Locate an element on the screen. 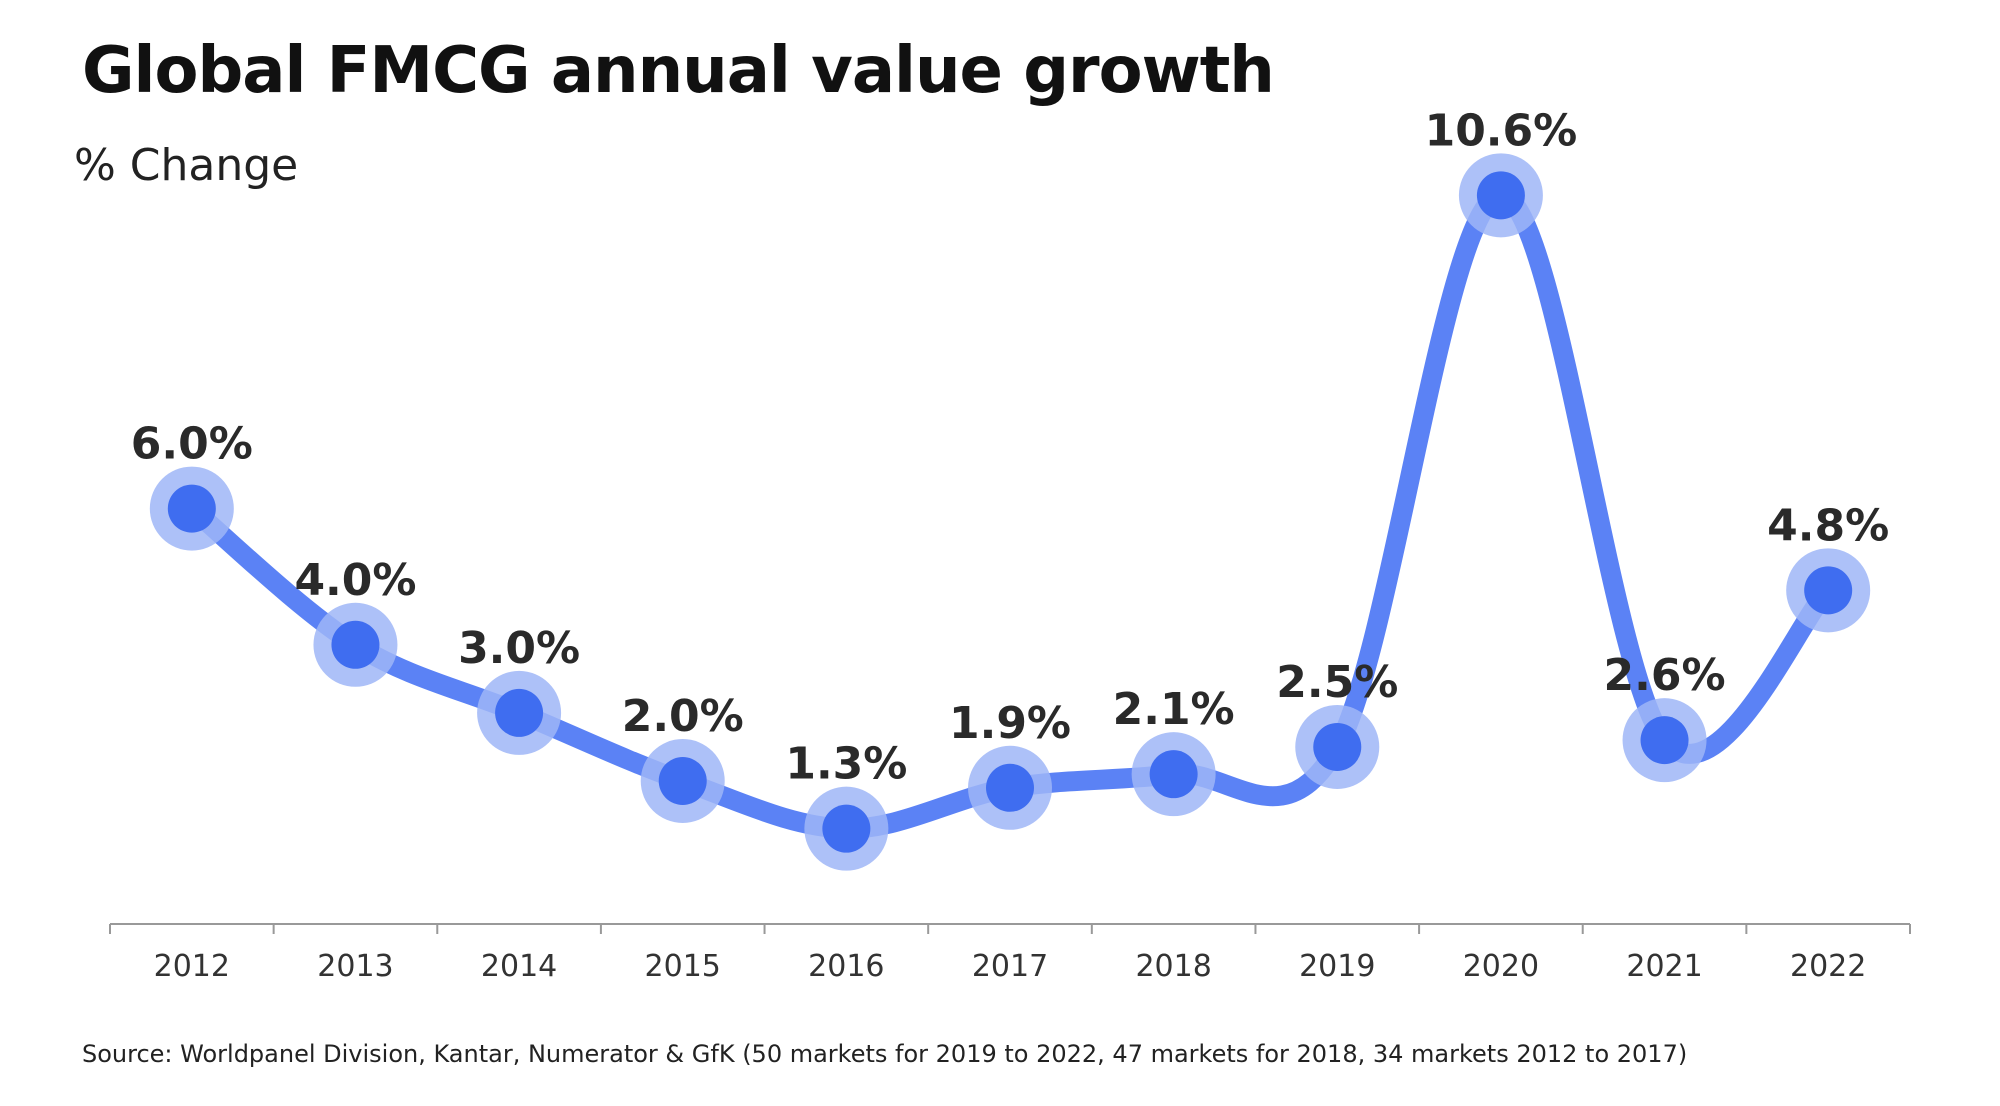 Image resolution: width=2000 pixels, height=1106 pixels. data-point-2017 is located at coordinates (1010, 787).